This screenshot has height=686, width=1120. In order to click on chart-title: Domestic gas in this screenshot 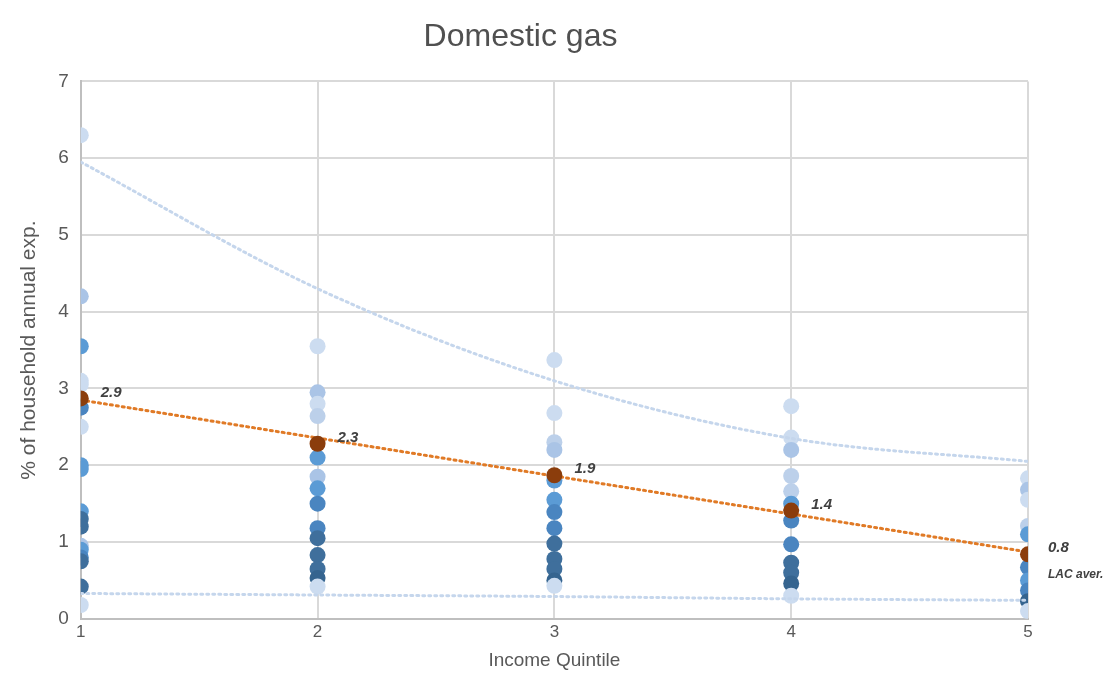, I will do `click(520, 35)`.